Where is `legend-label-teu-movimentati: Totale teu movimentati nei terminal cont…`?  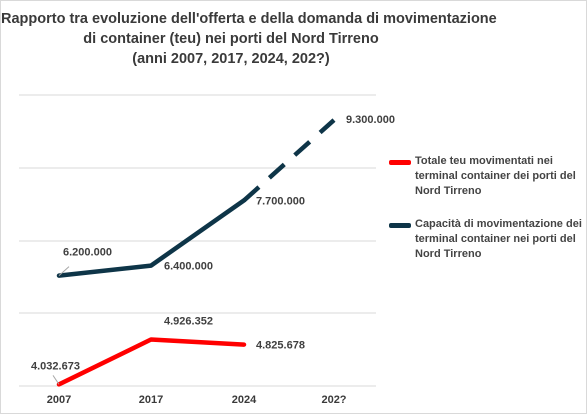 legend-label-teu-movimentati: Totale teu movimentati nei terminal cont… is located at coordinates (495, 176).